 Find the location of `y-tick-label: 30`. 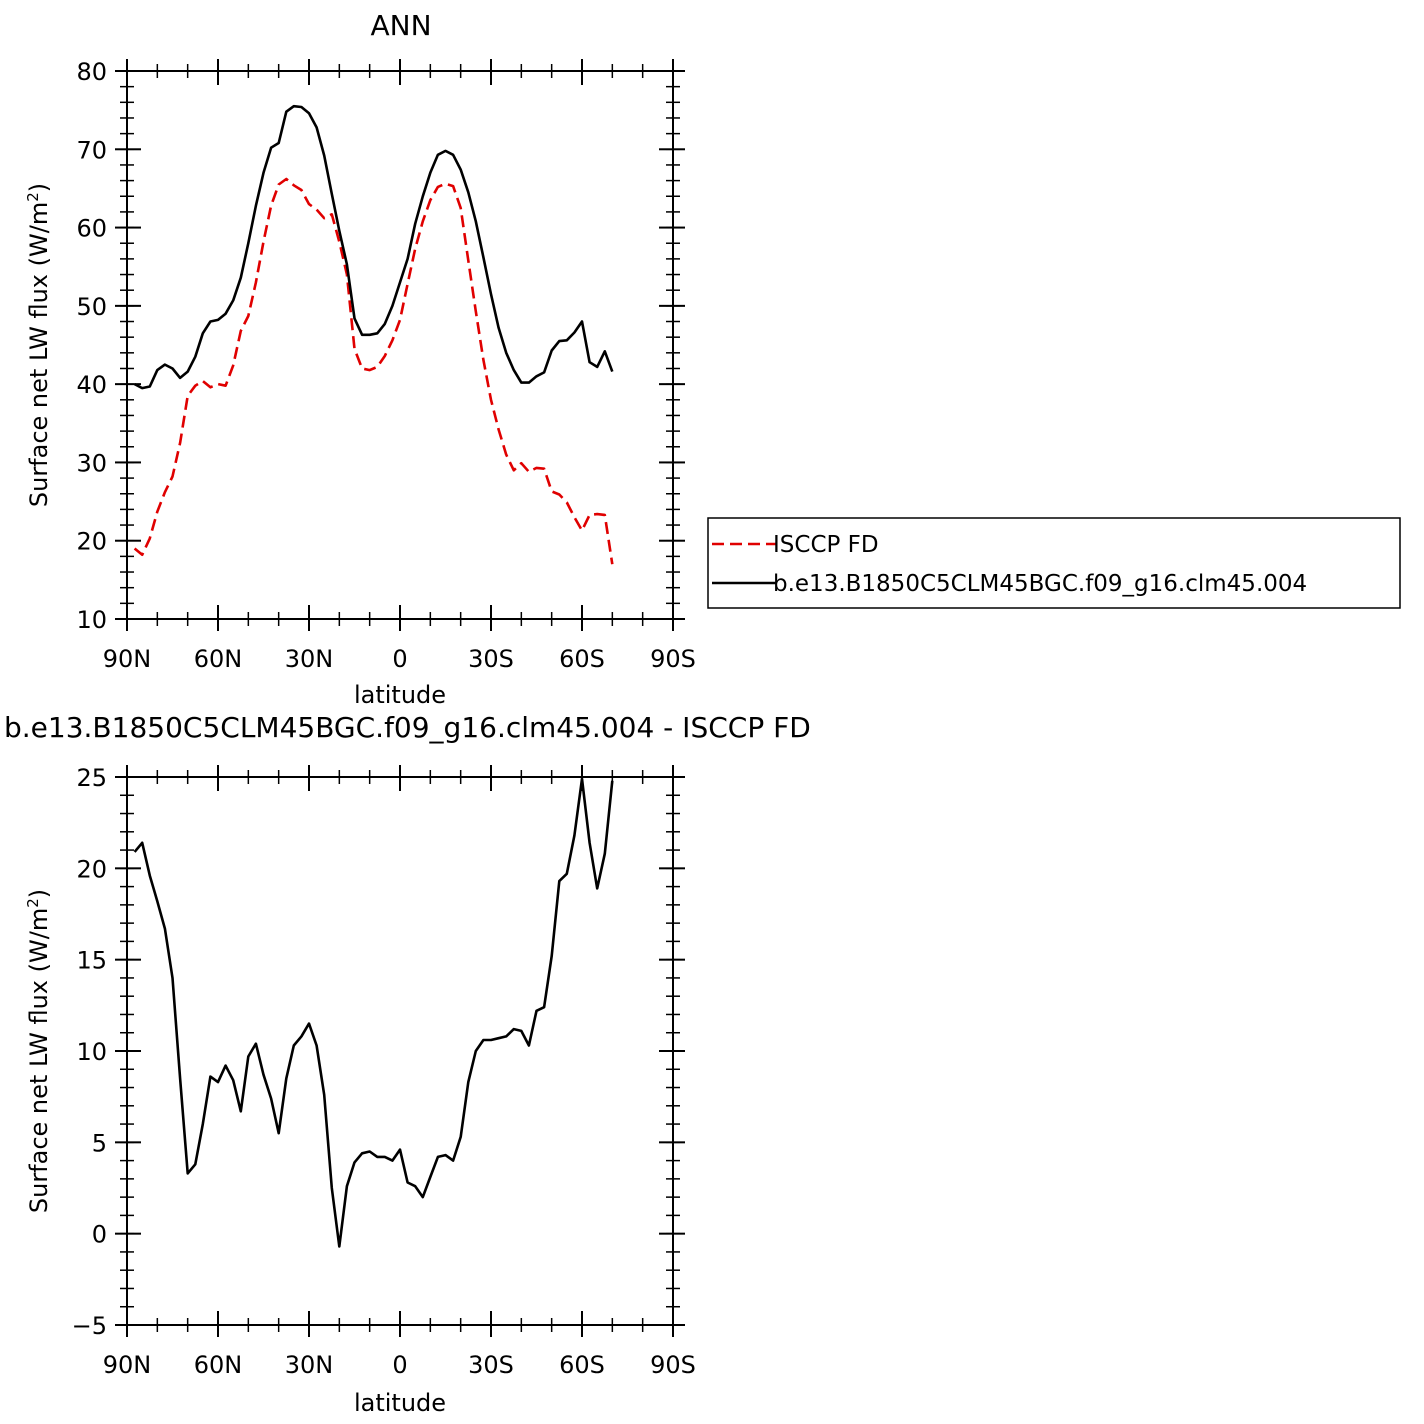

y-tick-label: 30 is located at coordinates (91, 463).